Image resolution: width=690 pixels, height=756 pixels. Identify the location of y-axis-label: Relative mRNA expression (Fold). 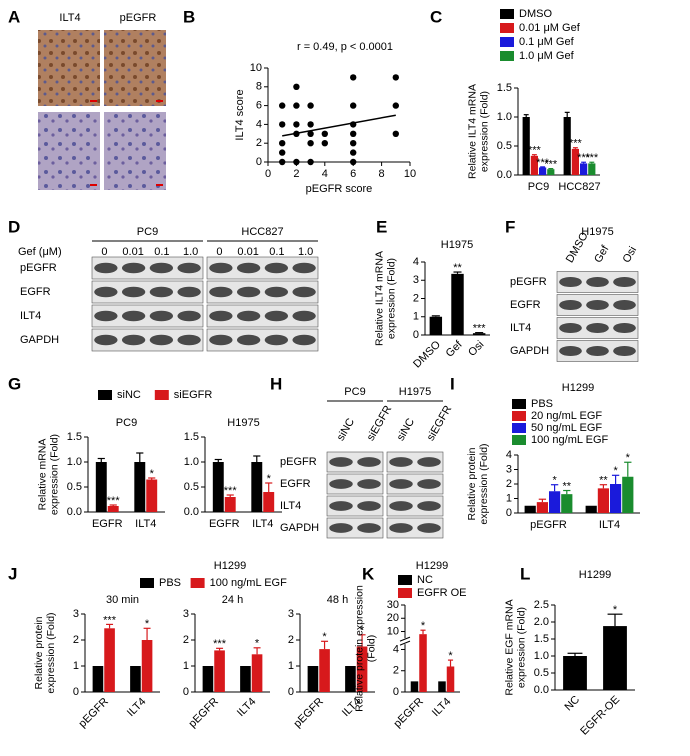
(48, 474).